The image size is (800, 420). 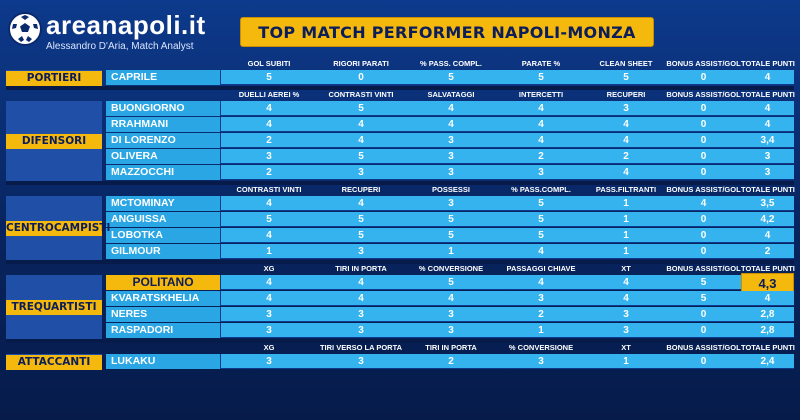 I want to click on column-header: TIRI IN PORTA, so click(x=451, y=347).